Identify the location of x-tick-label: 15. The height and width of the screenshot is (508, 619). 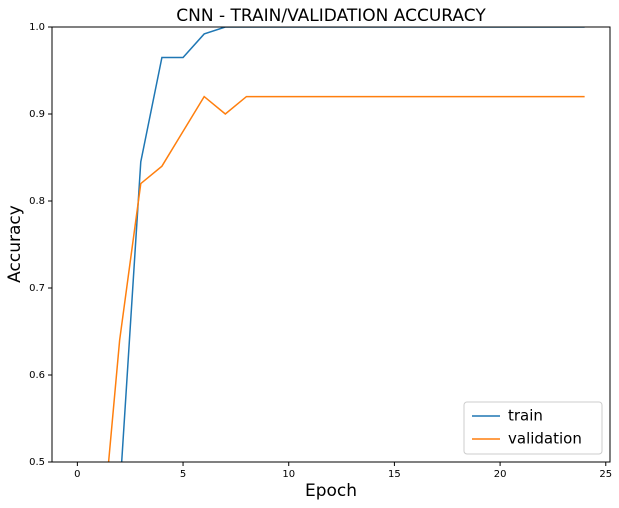
(394, 474).